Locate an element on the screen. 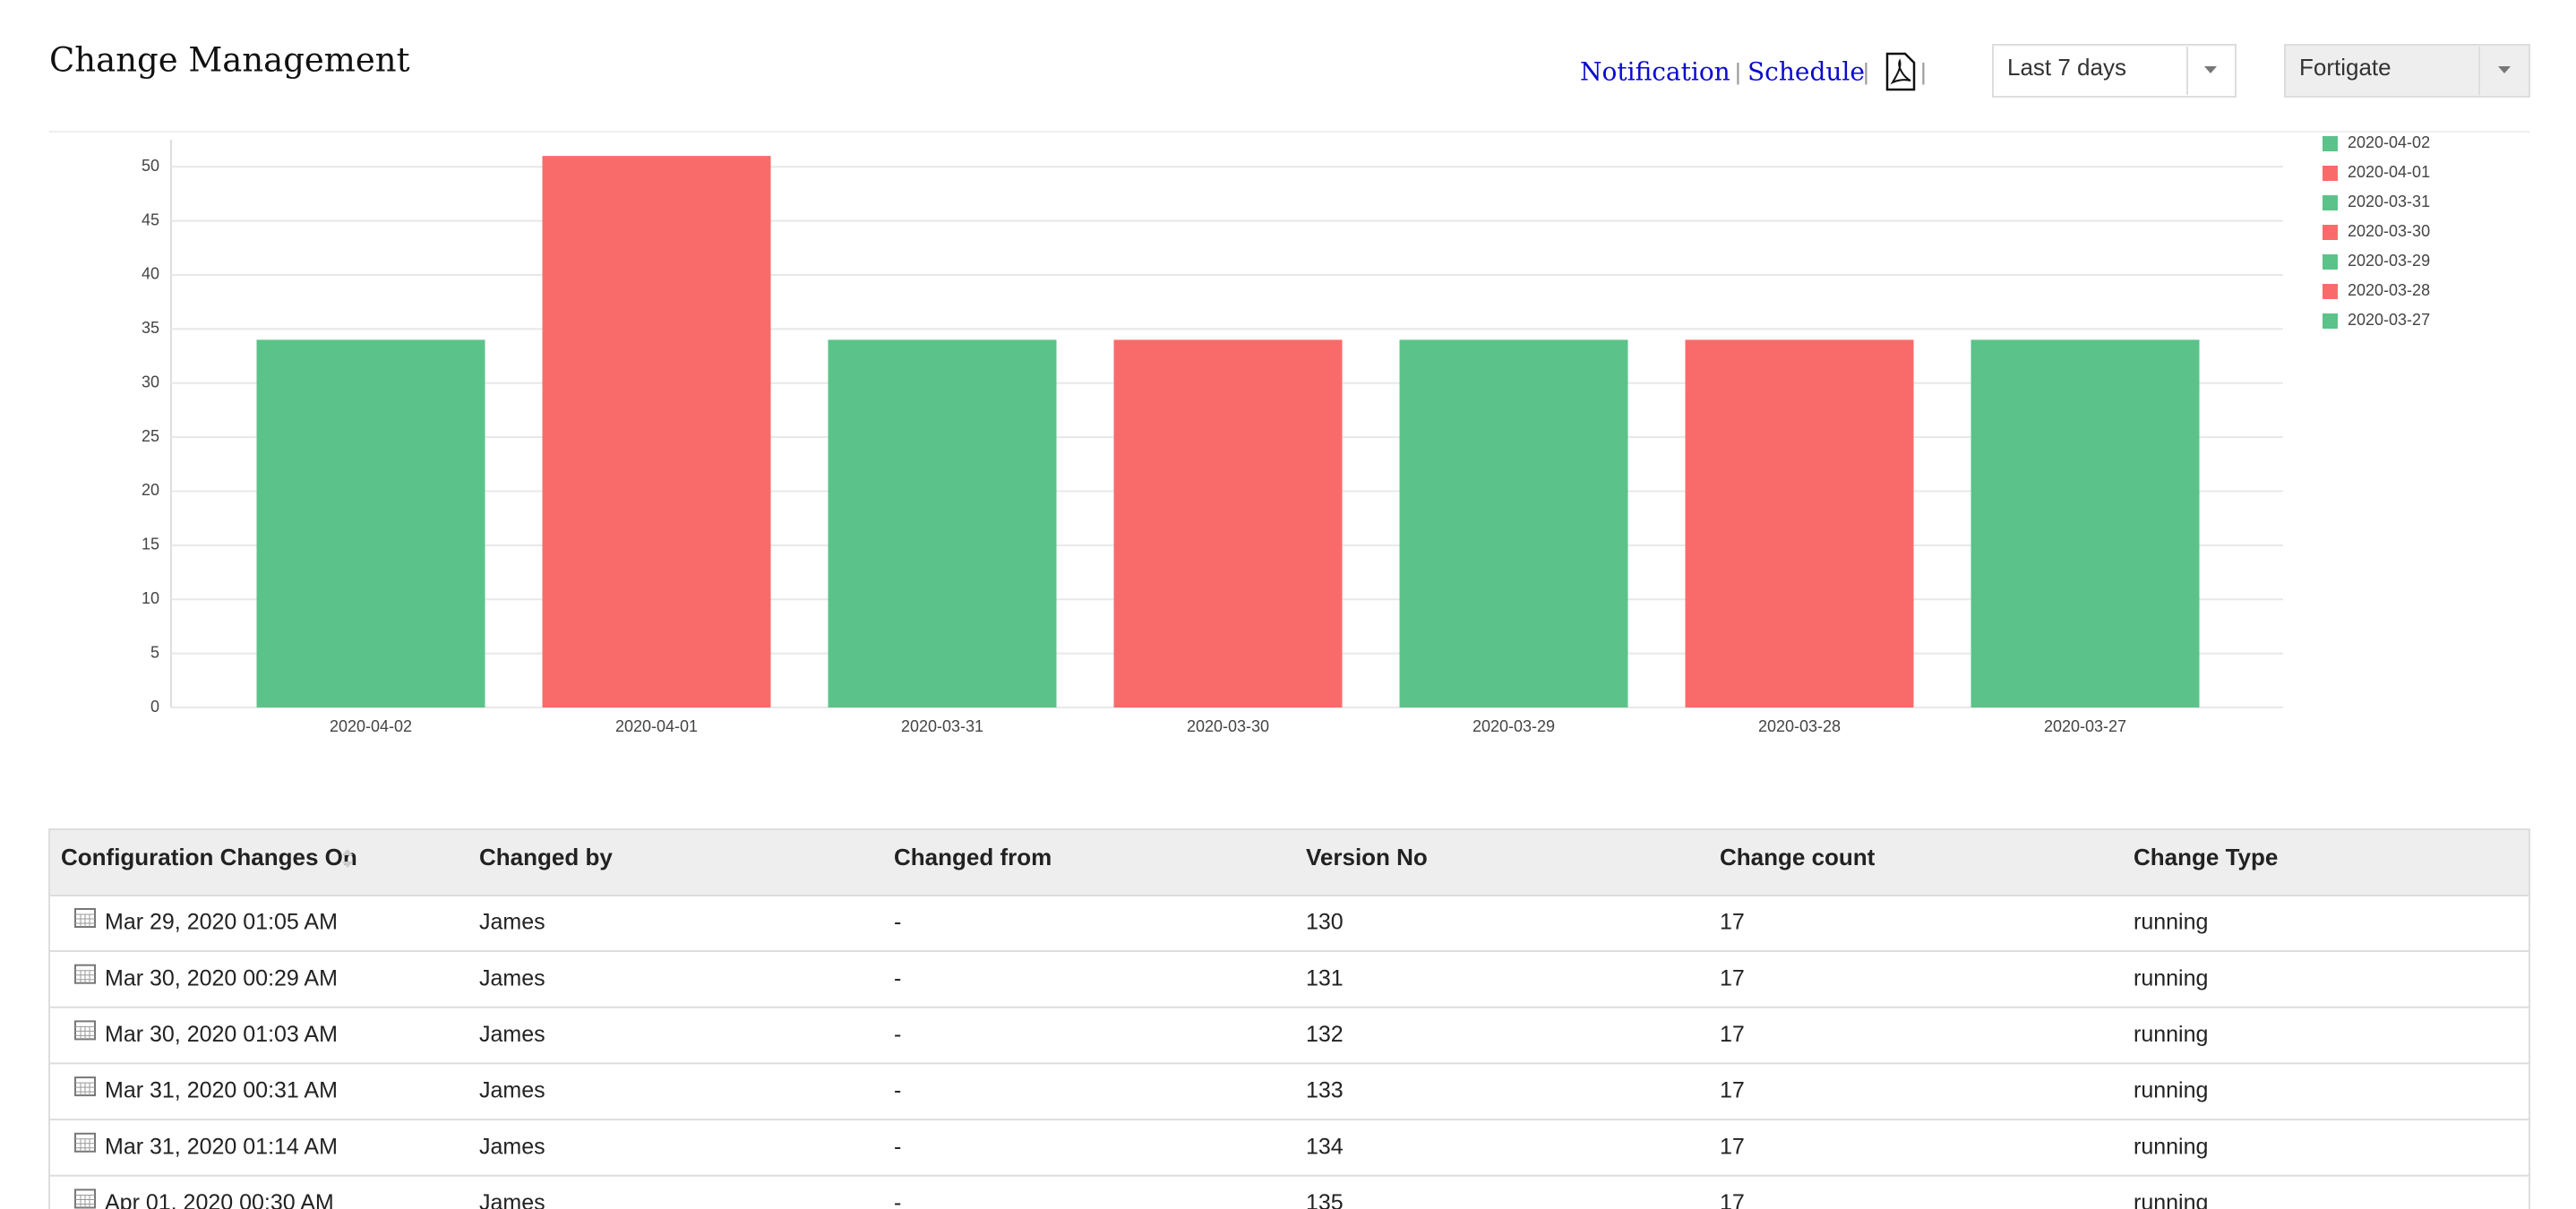 The image size is (2576, 1209). y-tick-label: 35 is located at coordinates (150, 328).